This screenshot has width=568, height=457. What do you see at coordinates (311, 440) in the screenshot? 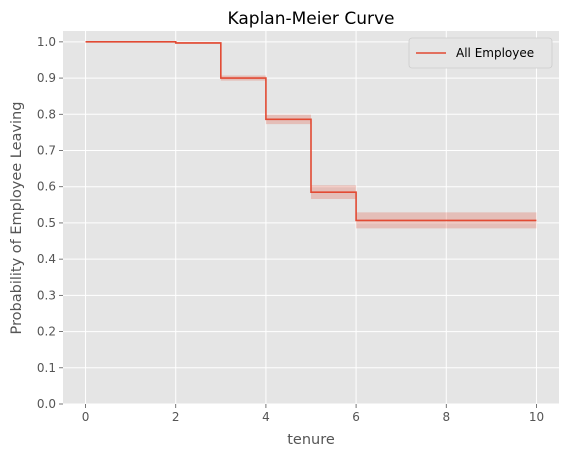
I see `x-axis-label: tenure` at bounding box center [311, 440].